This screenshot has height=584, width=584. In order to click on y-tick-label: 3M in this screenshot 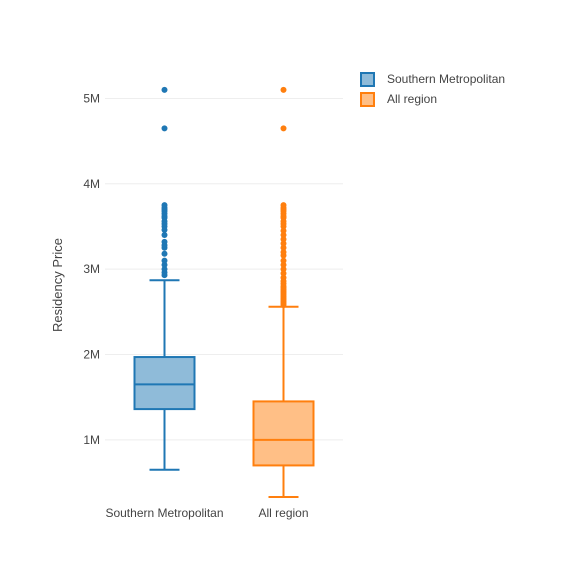, I will do `click(91, 269)`.